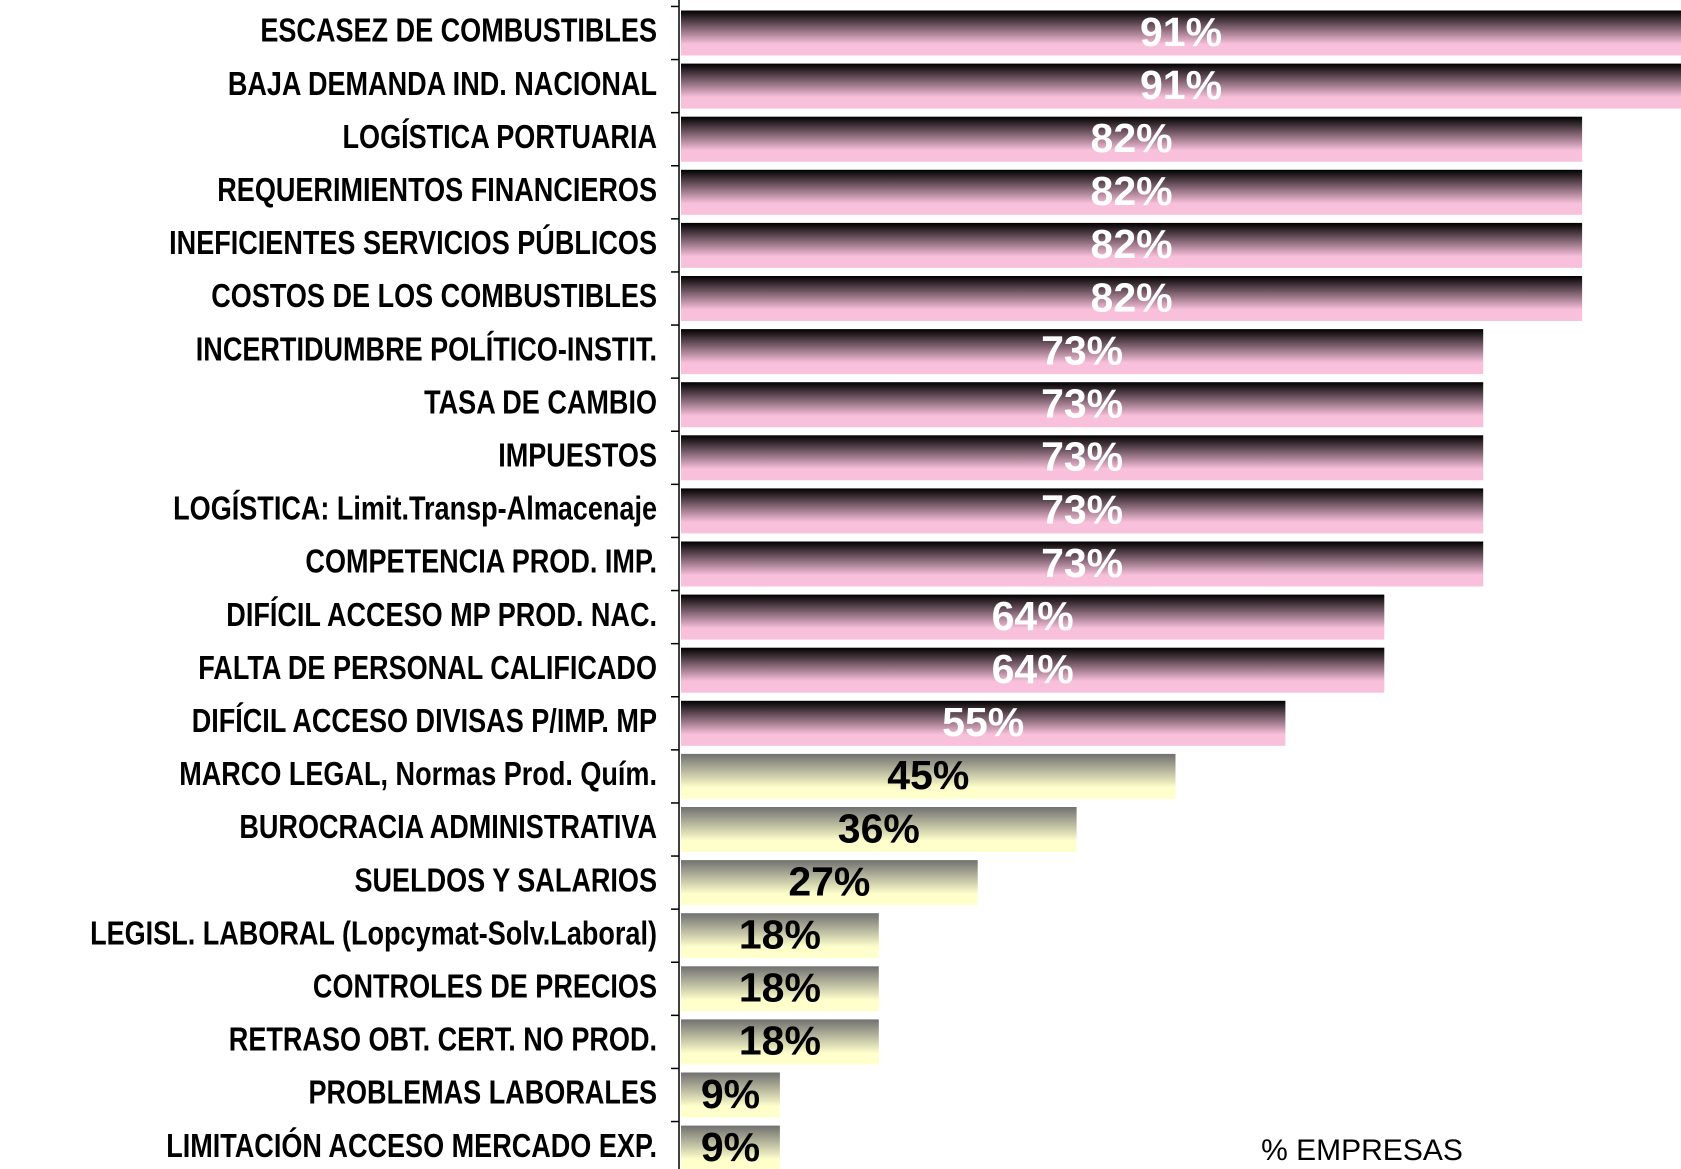 This screenshot has height=1169, width=1681. I want to click on category-label: PROBLEMAS LABORALES, so click(482, 1093).